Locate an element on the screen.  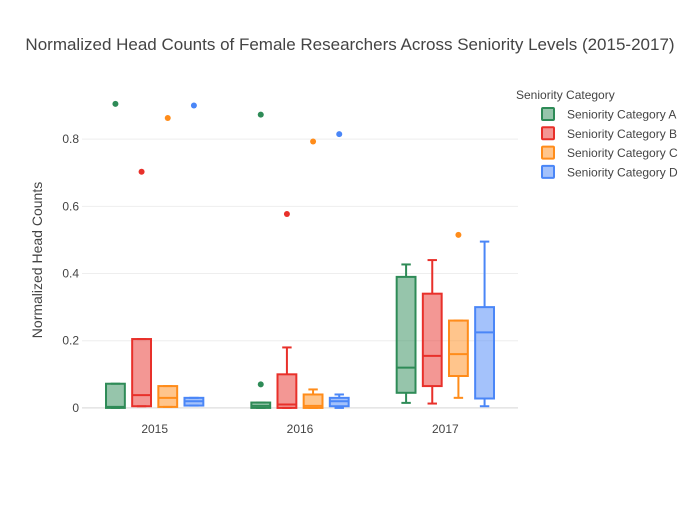
legend-item: Seniority Category C is located at coordinates (609, 152).